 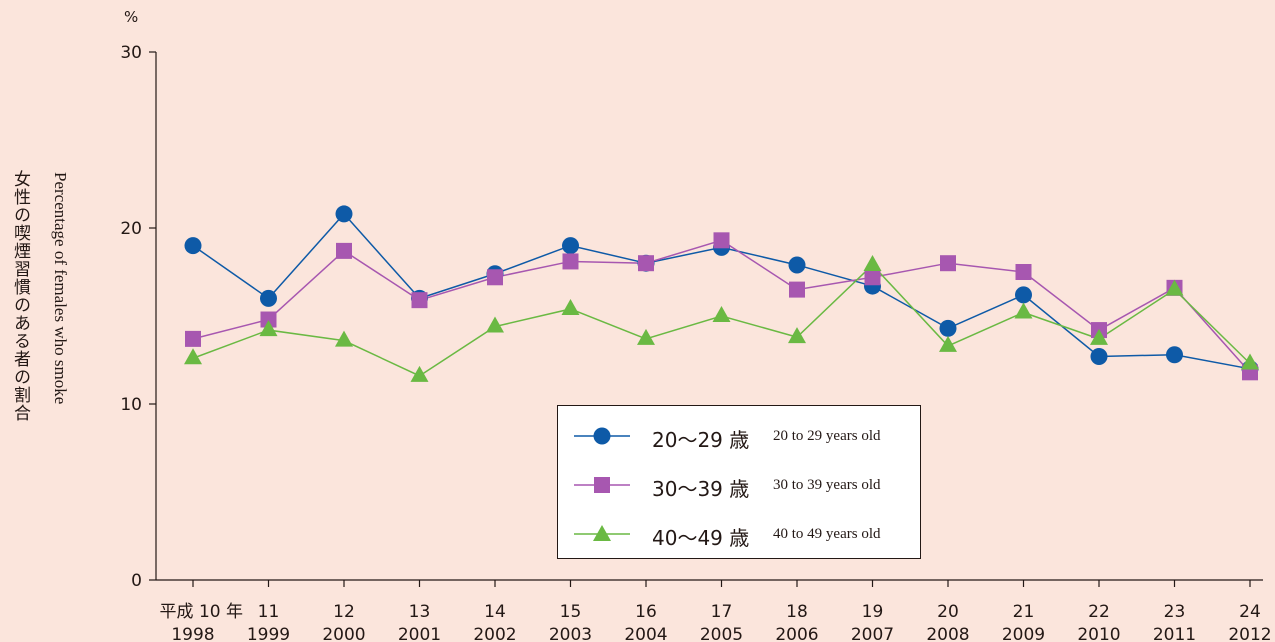 I want to click on y-axis-label-english: Percentage of females who smoke, so click(x=60, y=288).